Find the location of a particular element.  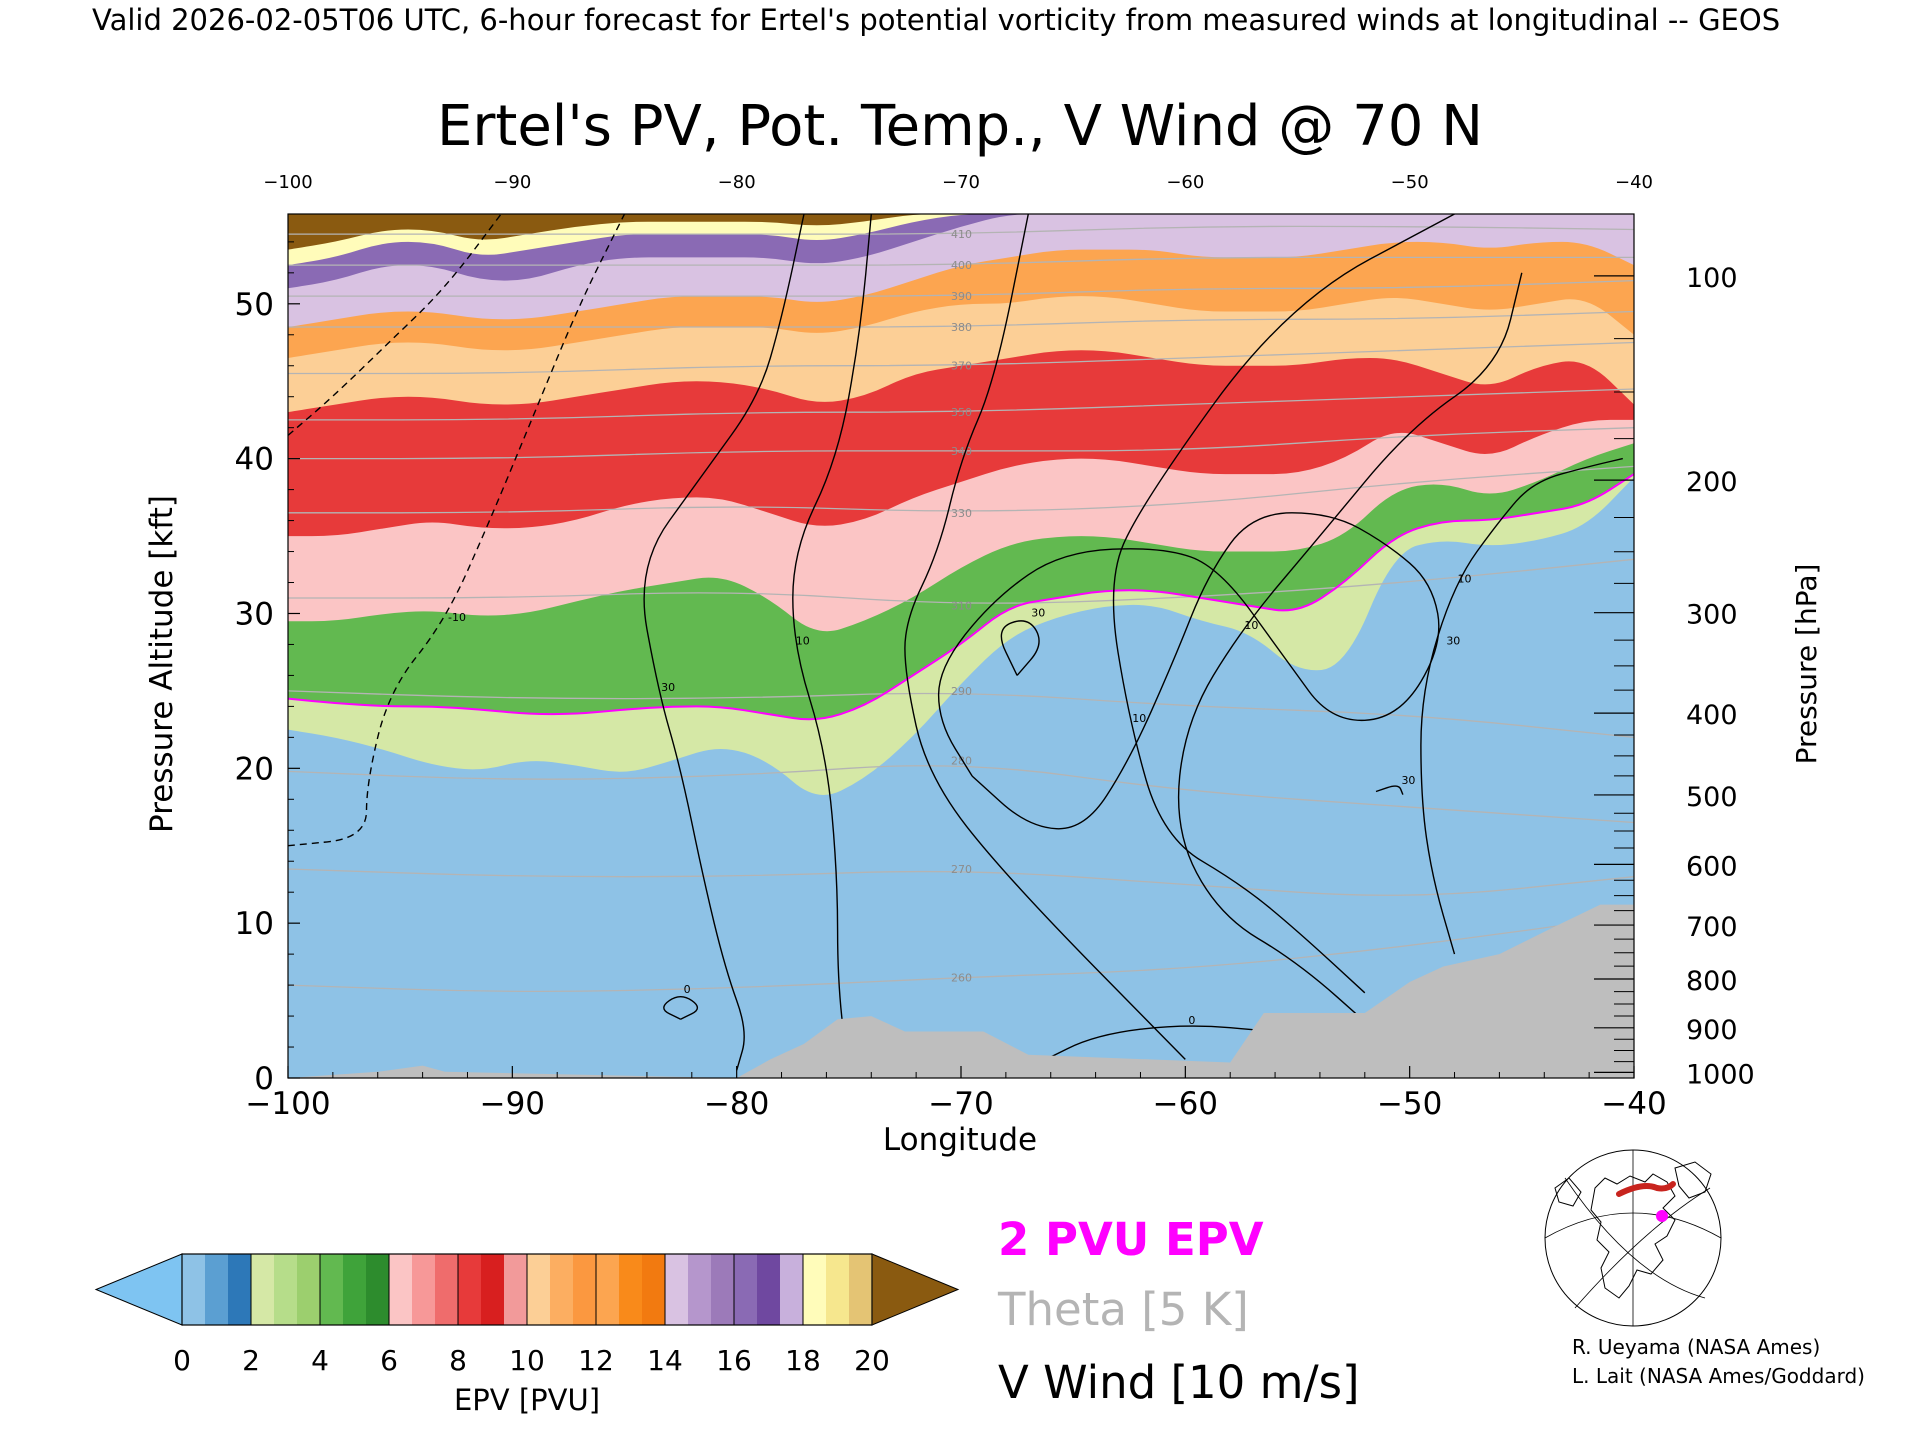

colorbar-tick-12: 12 is located at coordinates (596, 1360).